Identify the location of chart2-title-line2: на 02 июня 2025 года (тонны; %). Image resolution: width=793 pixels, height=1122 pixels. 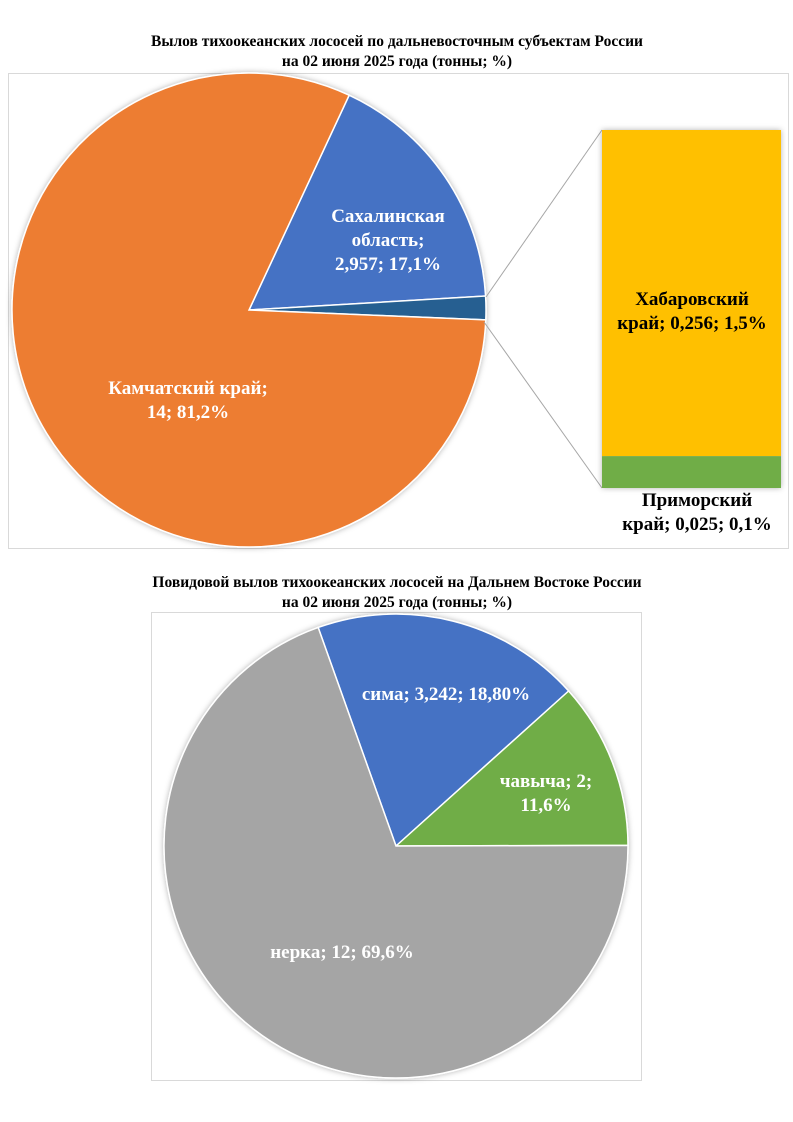
(397, 602).